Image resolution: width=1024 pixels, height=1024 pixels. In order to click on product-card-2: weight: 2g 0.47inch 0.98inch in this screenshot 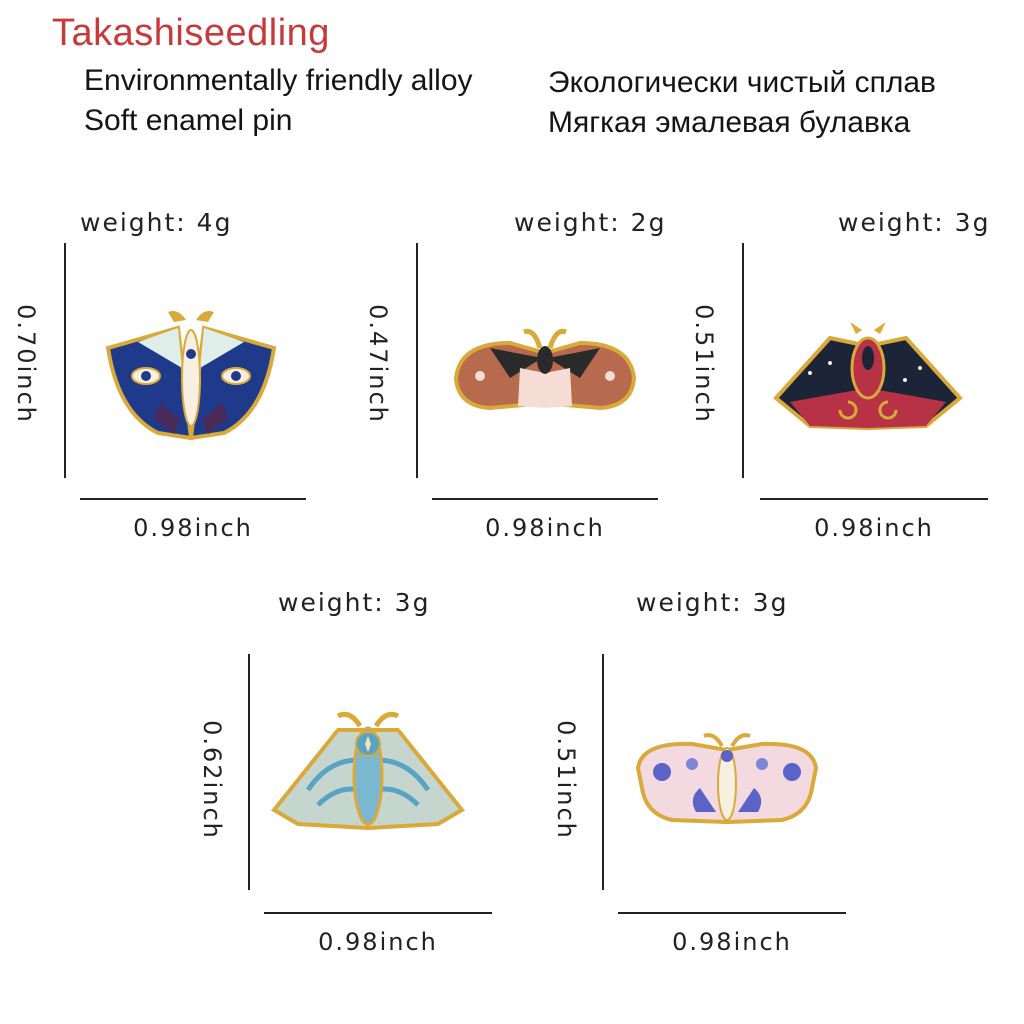, I will do `click(512, 375)`.